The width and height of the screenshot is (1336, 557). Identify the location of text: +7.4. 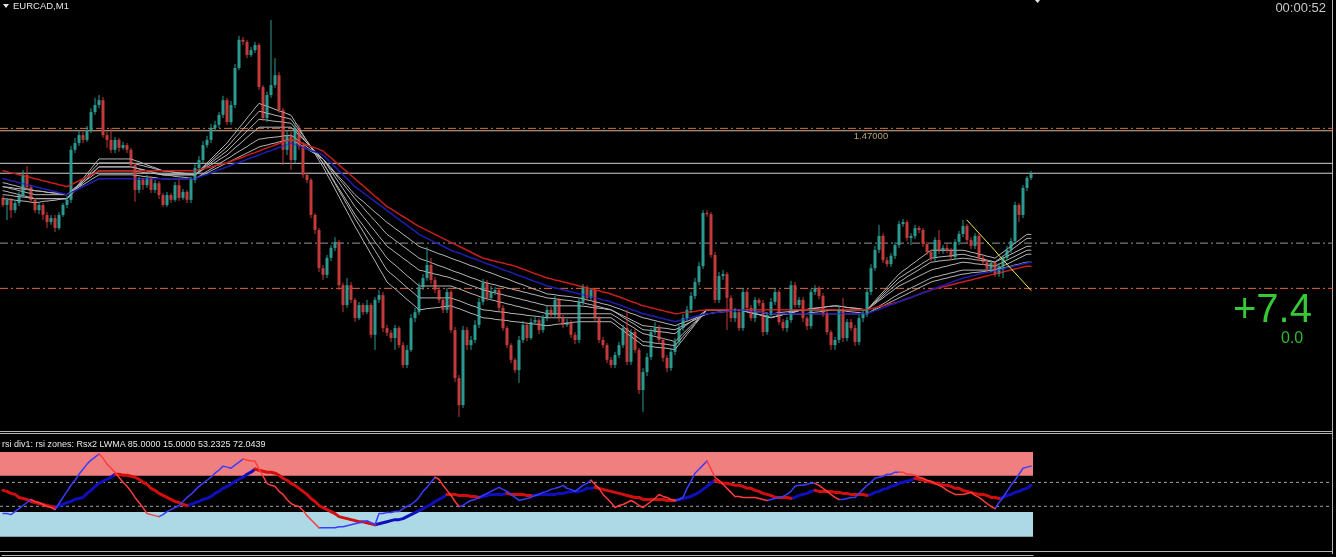
(1272, 308).